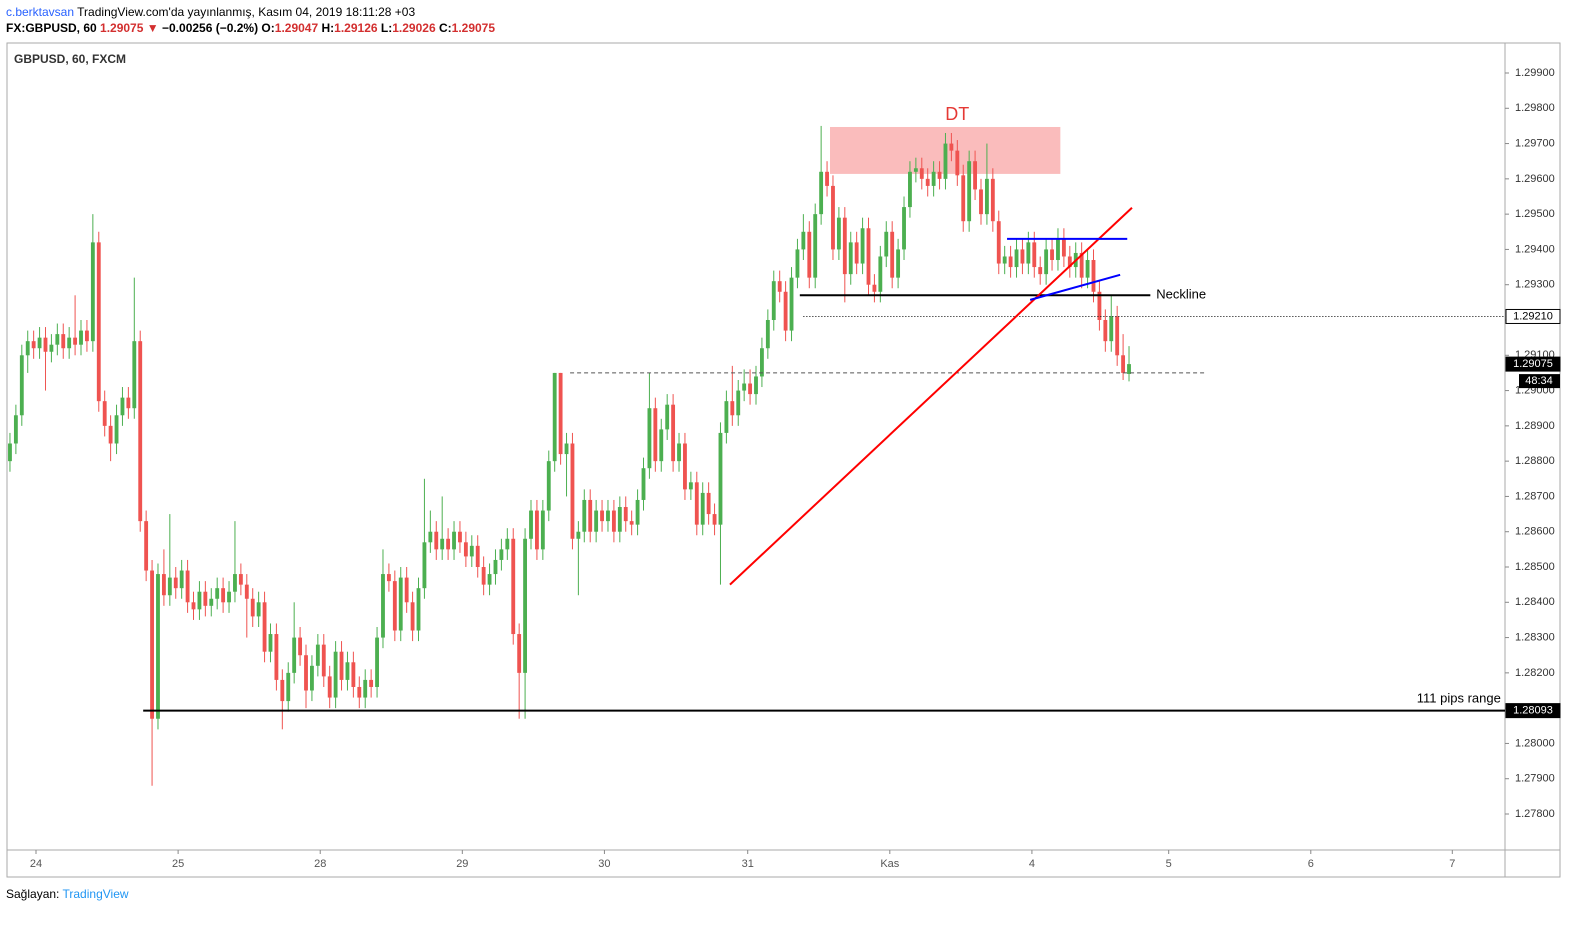 The height and width of the screenshot is (925, 1588). I want to click on x-tick-label: 6, so click(1311, 864).